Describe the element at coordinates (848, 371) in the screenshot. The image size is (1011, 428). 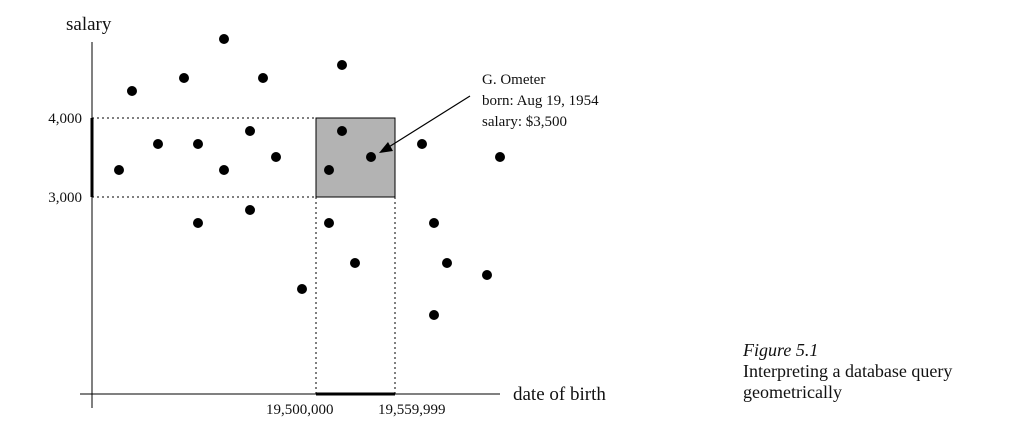
I see `figure-title-line-1: Interpreting a database query` at that location.